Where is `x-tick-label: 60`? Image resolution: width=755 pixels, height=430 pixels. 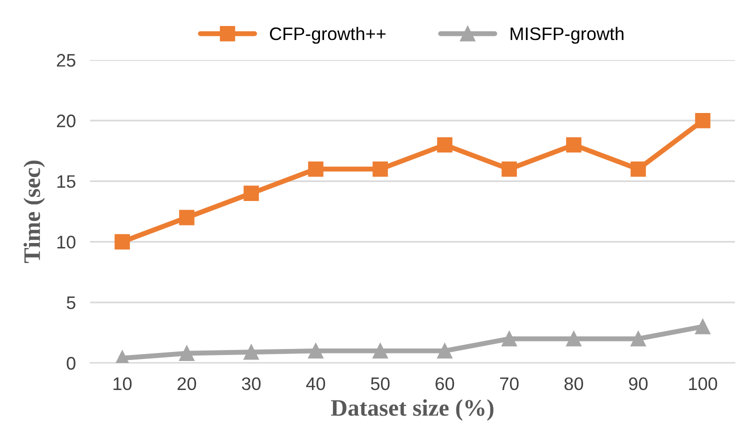
x-tick-label: 60 is located at coordinates (445, 383).